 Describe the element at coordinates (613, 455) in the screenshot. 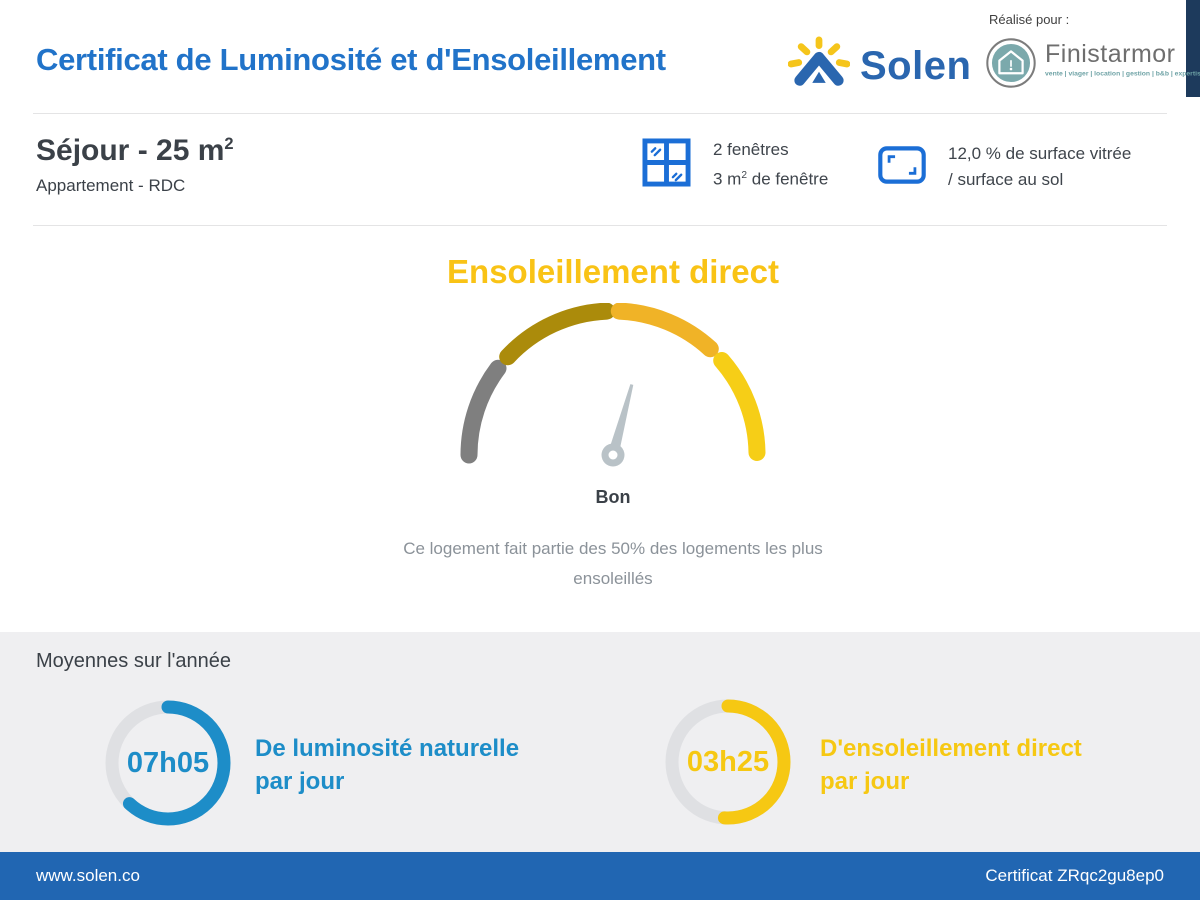

I see `gauge-needle-hub-dot` at that location.